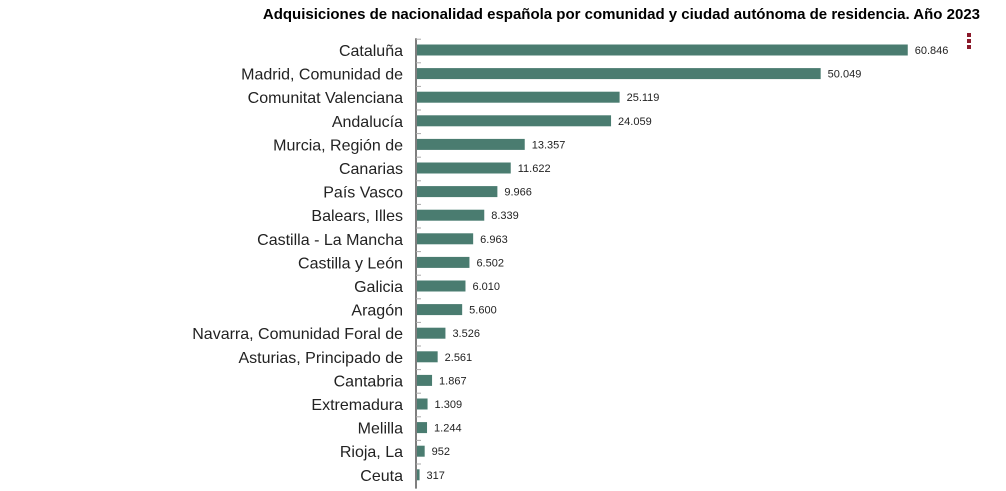 The image size is (1006, 491). I want to click on value-label: 317, so click(436, 476).